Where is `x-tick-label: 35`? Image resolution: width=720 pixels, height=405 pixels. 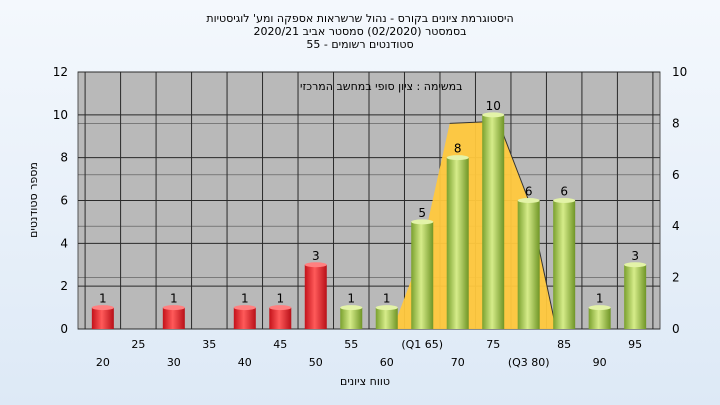 x-tick-label: 35 is located at coordinates (209, 344).